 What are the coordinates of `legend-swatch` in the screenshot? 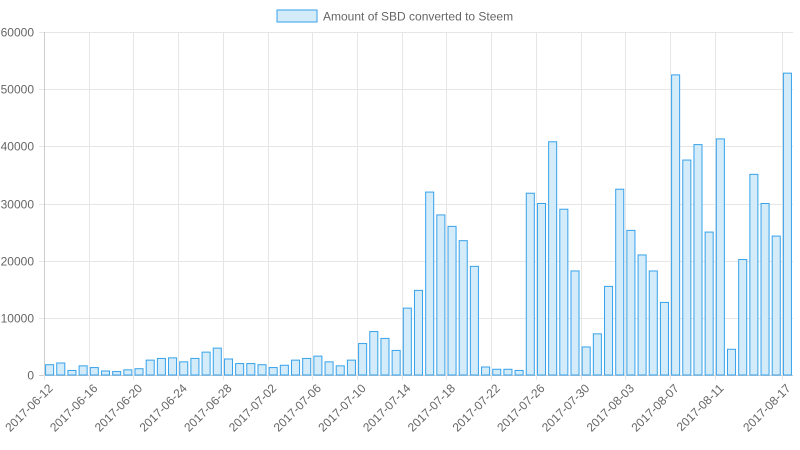 It's located at (297, 16).